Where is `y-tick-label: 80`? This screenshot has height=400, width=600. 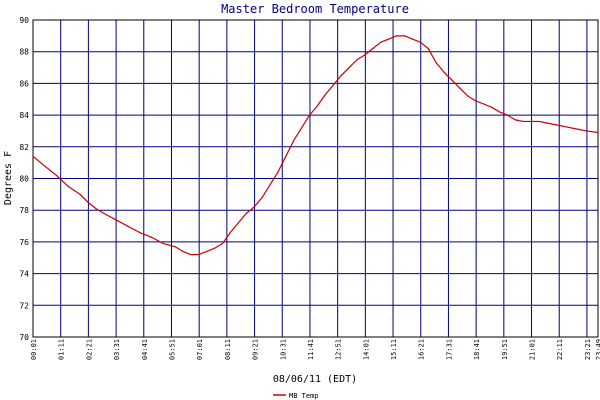
y-tick-label: 80 is located at coordinates (24, 179).